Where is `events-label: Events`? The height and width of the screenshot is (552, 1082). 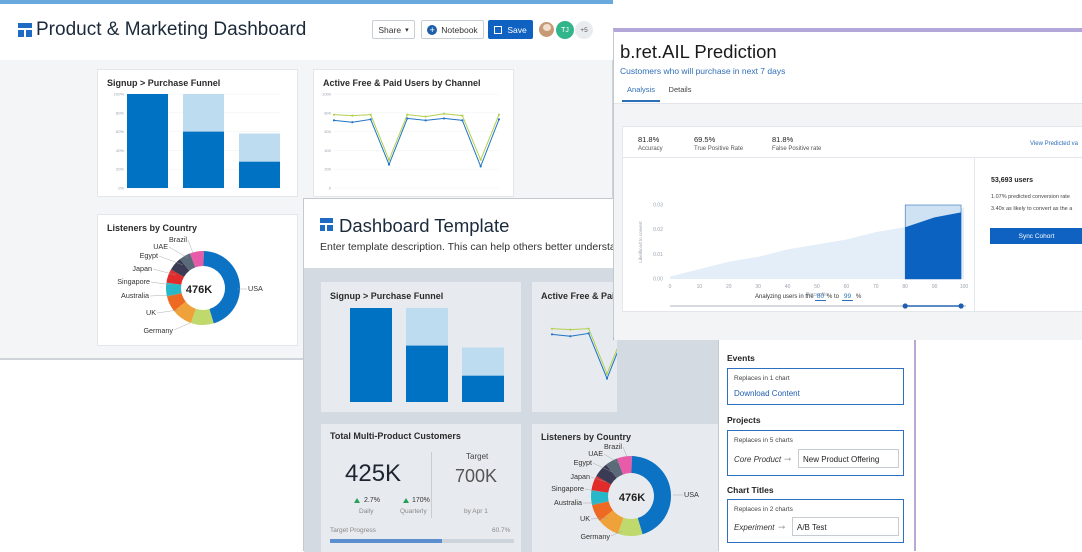 events-label: Events is located at coordinates (741, 358).